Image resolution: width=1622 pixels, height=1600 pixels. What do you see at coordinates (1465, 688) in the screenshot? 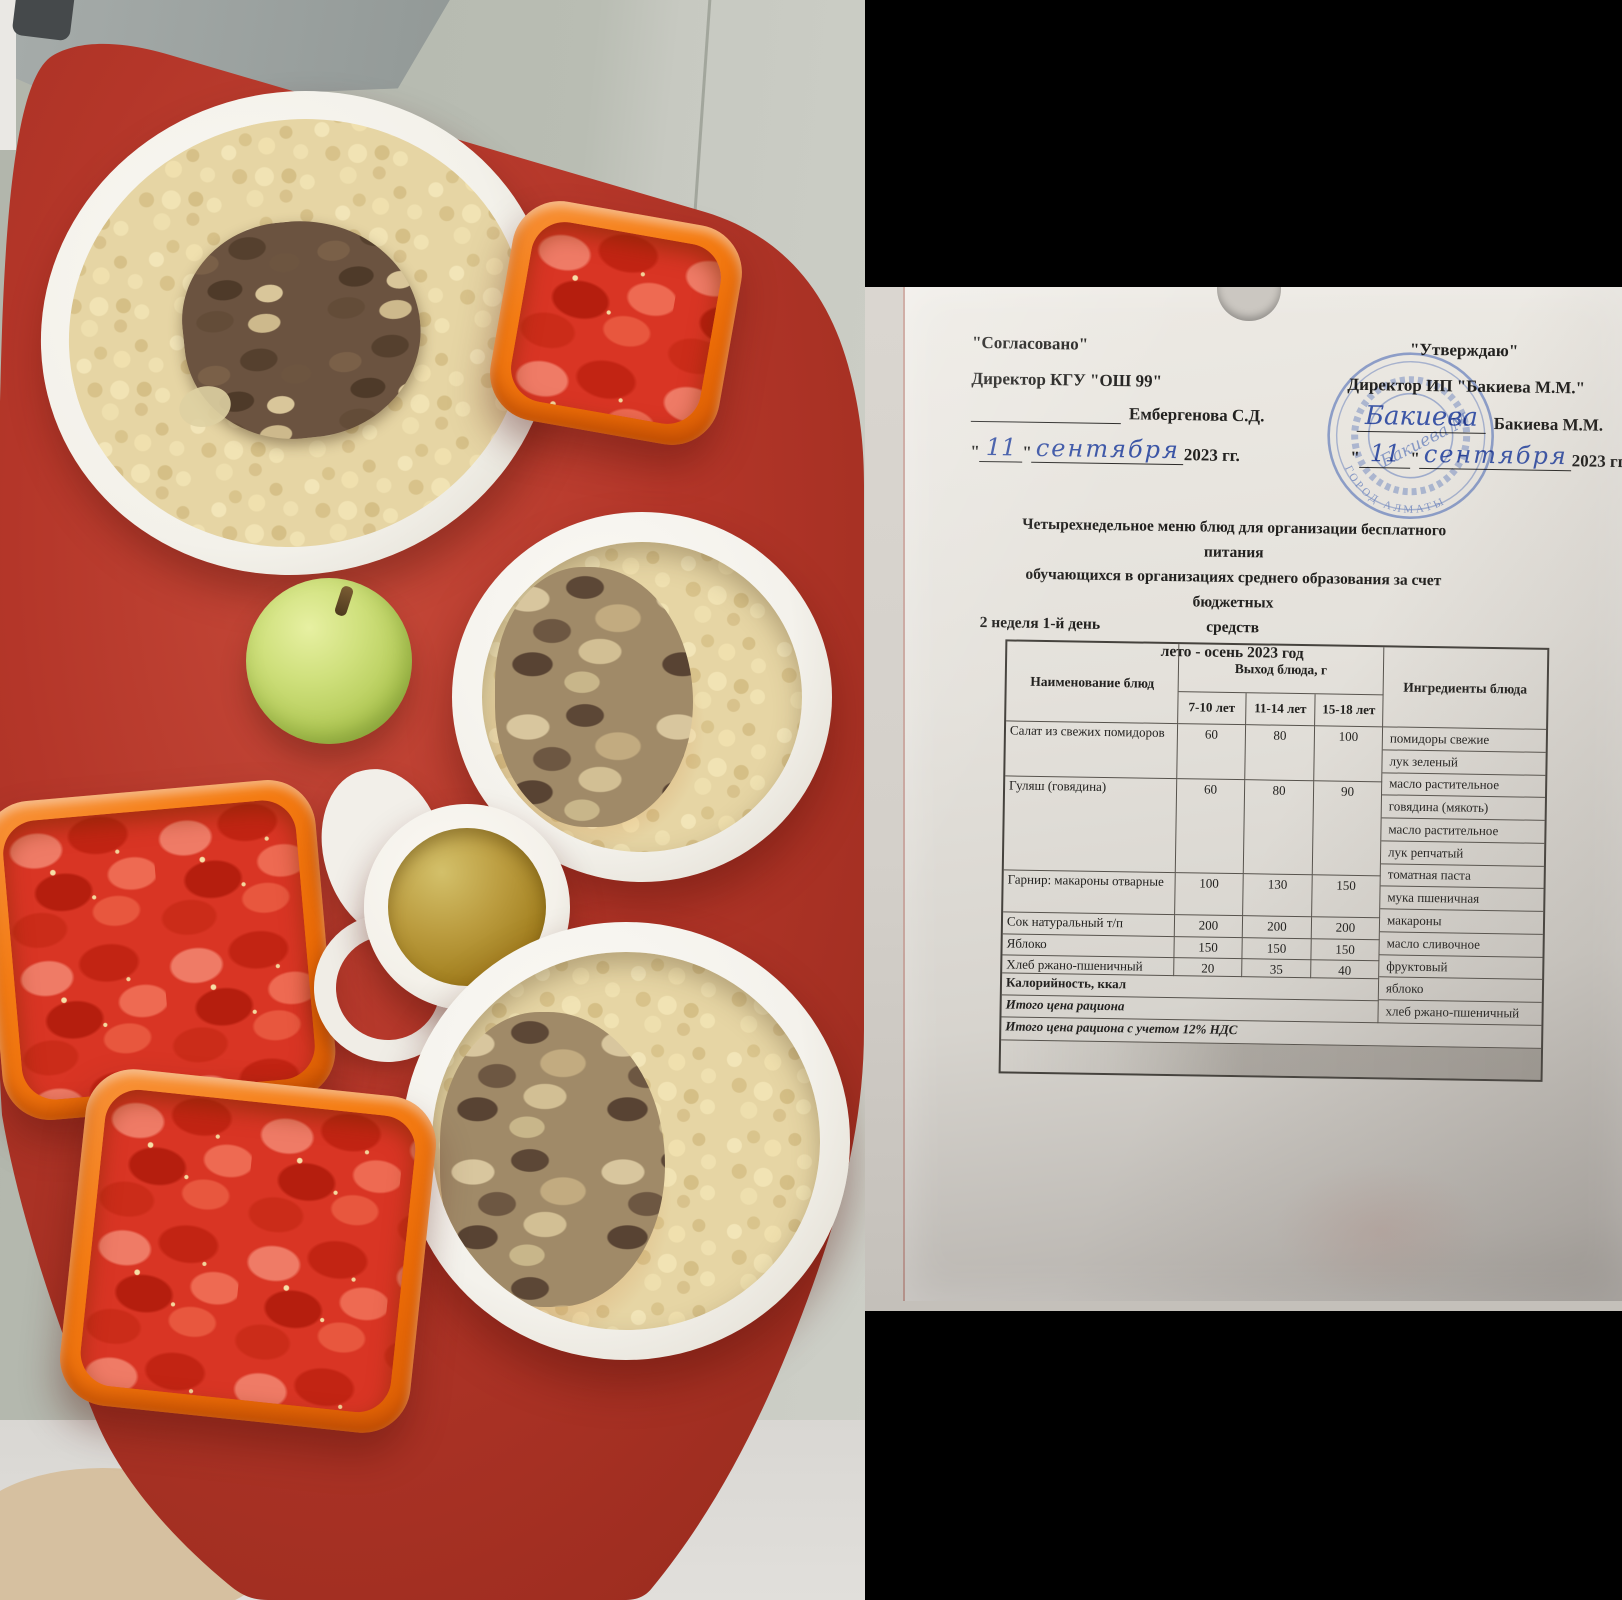
I see `col-header-ingredients: Ингредиенты блюда` at bounding box center [1465, 688].